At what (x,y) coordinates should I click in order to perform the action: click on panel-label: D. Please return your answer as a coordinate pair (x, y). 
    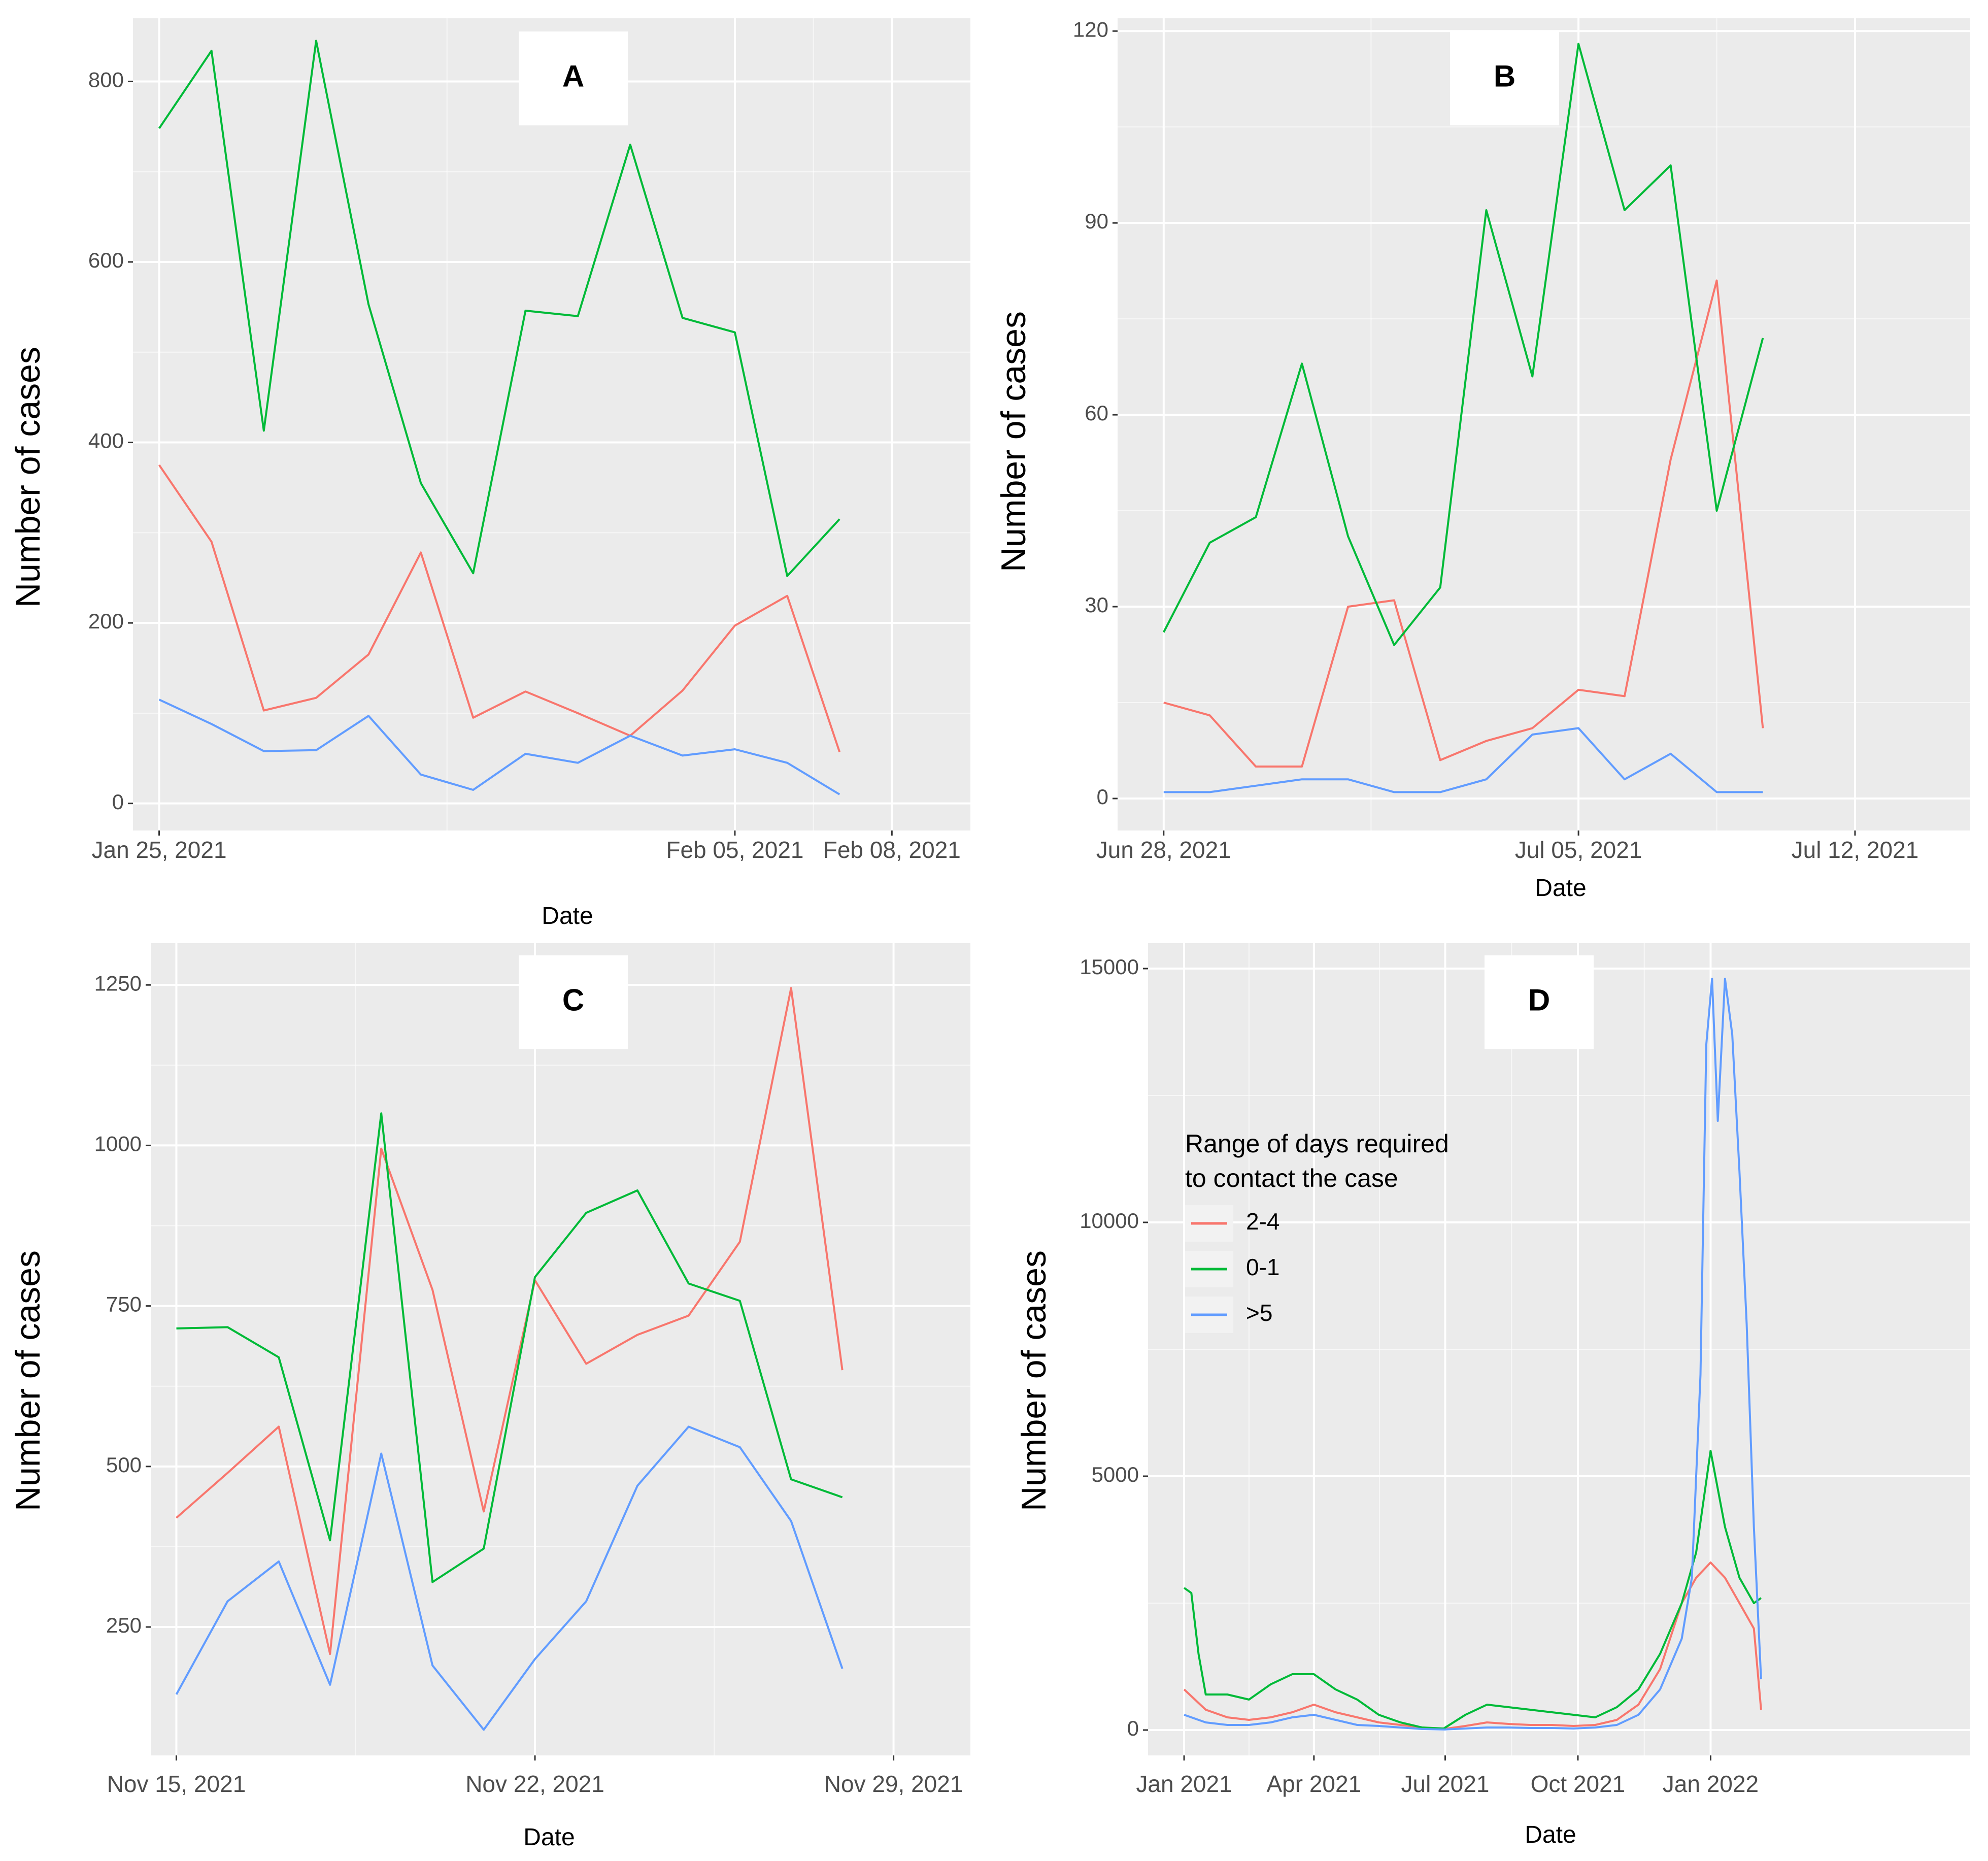
    Looking at the image, I should click on (1539, 1000).